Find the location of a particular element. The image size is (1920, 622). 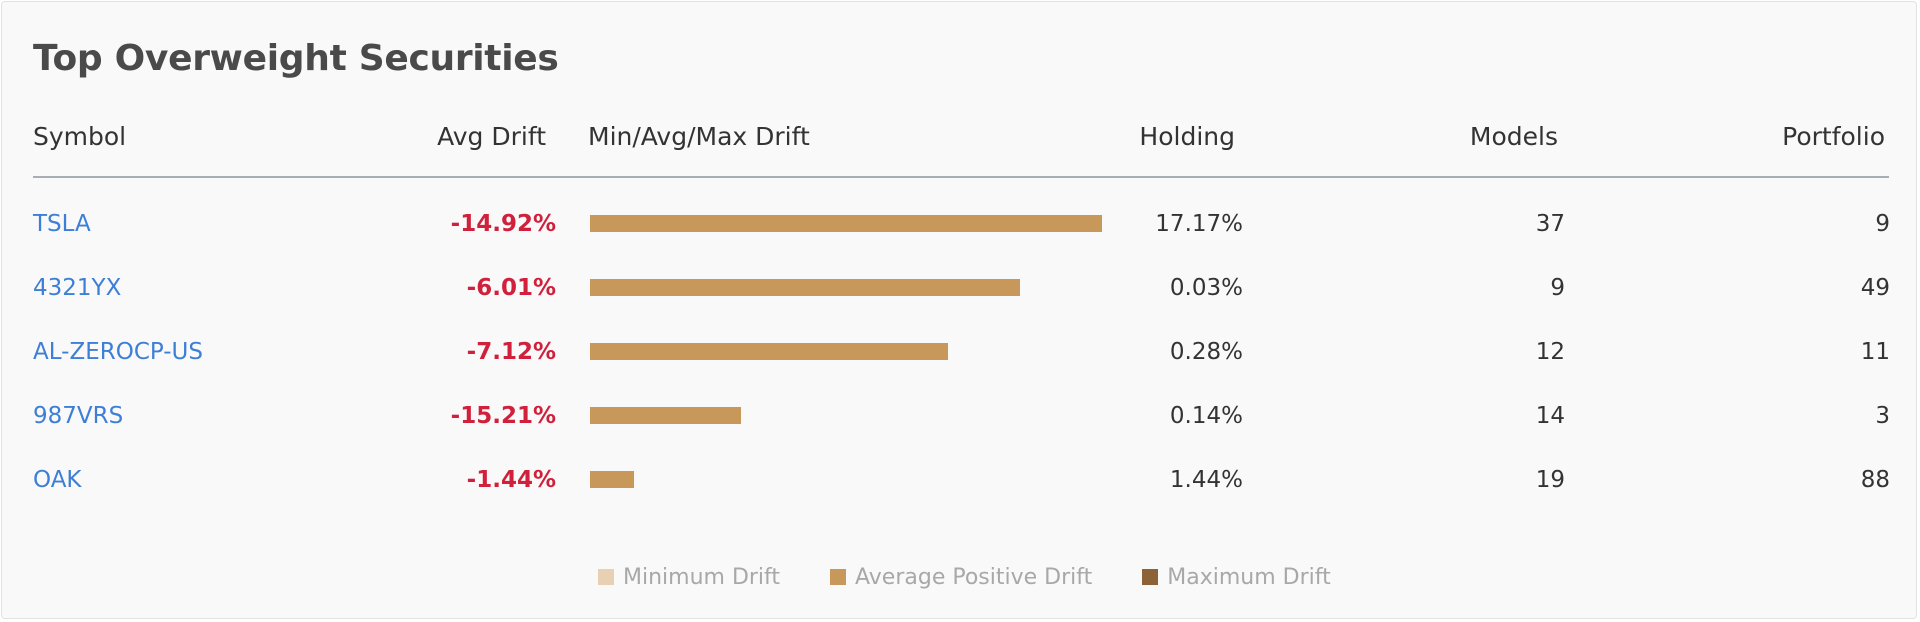

avg-drift-value: -7.12% is located at coordinates (511, 352).